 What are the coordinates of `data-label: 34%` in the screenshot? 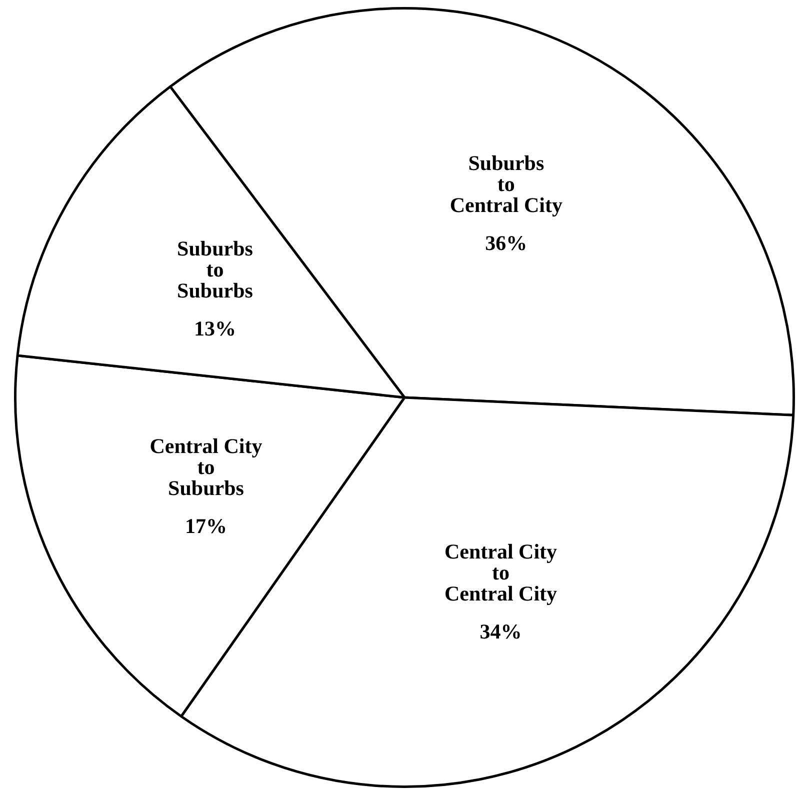 It's located at (501, 632).